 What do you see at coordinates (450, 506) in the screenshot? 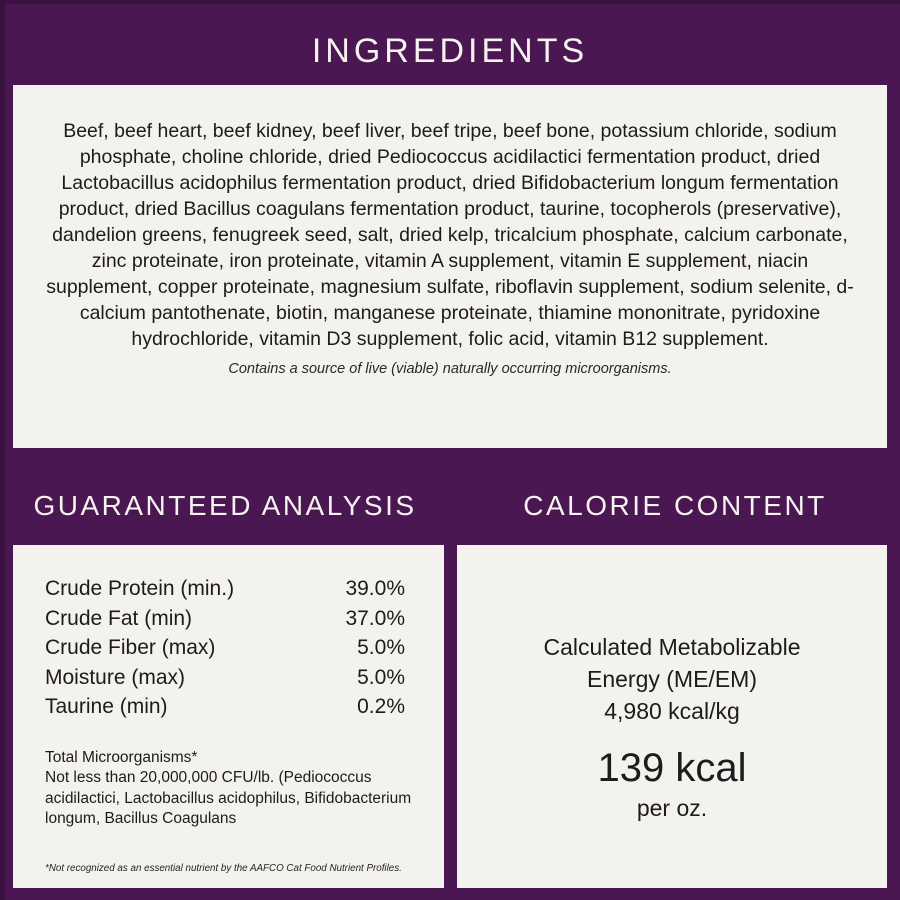
I see `section-headers-row: GUARANTEED ANALYSIS CALORIE CONTENT` at bounding box center [450, 506].